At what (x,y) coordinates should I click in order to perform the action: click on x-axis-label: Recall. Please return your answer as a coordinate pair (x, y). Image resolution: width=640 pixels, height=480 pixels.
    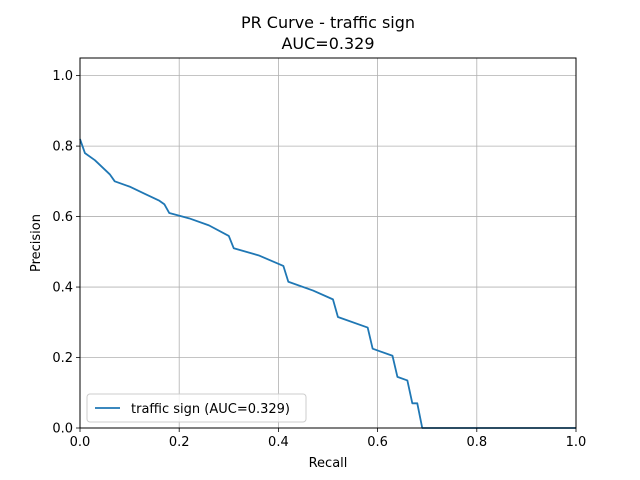
    Looking at the image, I should click on (328, 463).